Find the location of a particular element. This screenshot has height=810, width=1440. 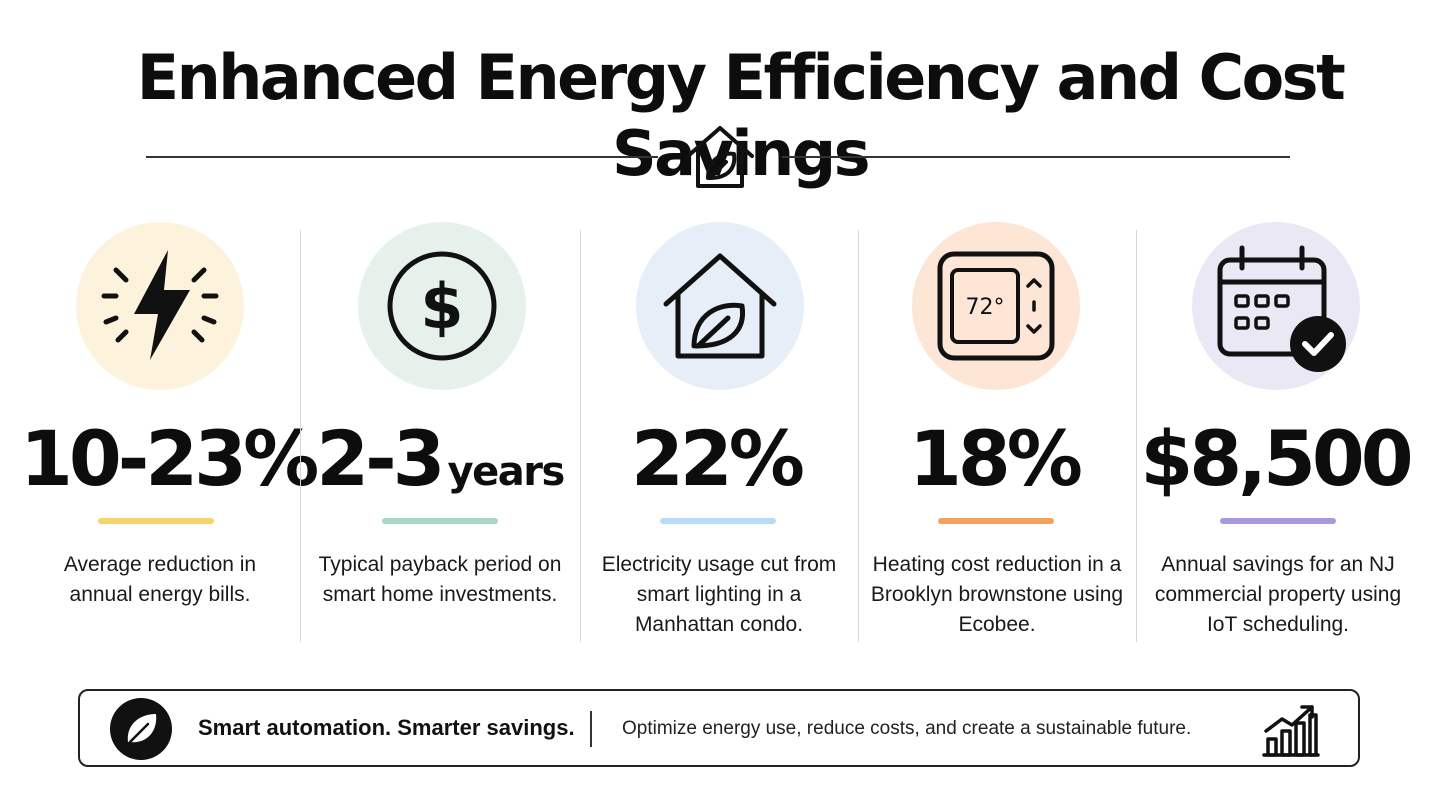

stat-value: 10-23% is located at coordinates (169, 458).